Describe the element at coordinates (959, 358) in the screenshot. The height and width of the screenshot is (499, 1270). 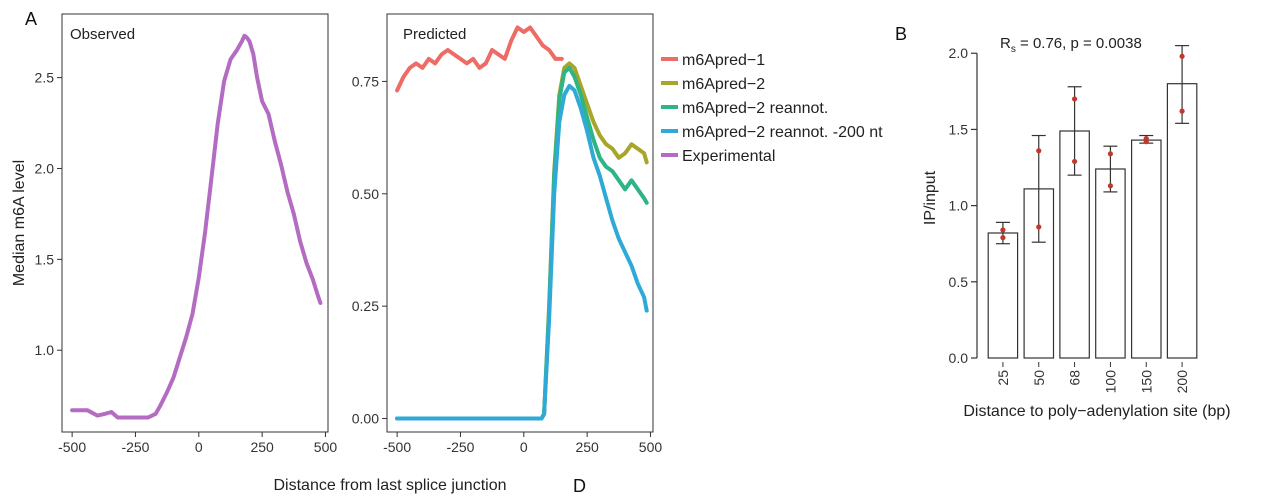
I see `bar-y-tick-label: 0.0` at that location.